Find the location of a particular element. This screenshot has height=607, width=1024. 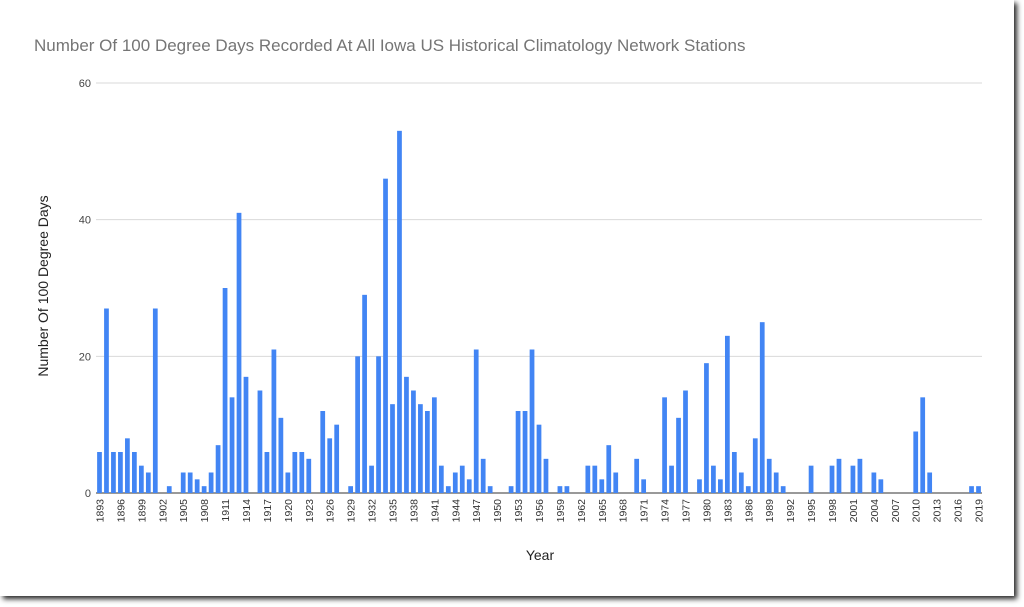

x-tick-label: 1941 is located at coordinates (435, 511).